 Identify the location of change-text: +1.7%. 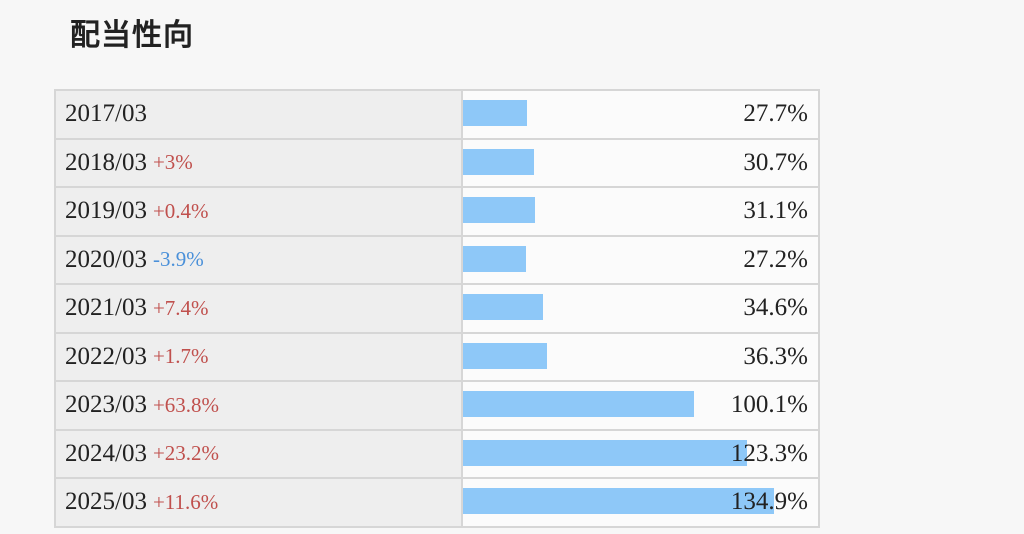
(180, 356).